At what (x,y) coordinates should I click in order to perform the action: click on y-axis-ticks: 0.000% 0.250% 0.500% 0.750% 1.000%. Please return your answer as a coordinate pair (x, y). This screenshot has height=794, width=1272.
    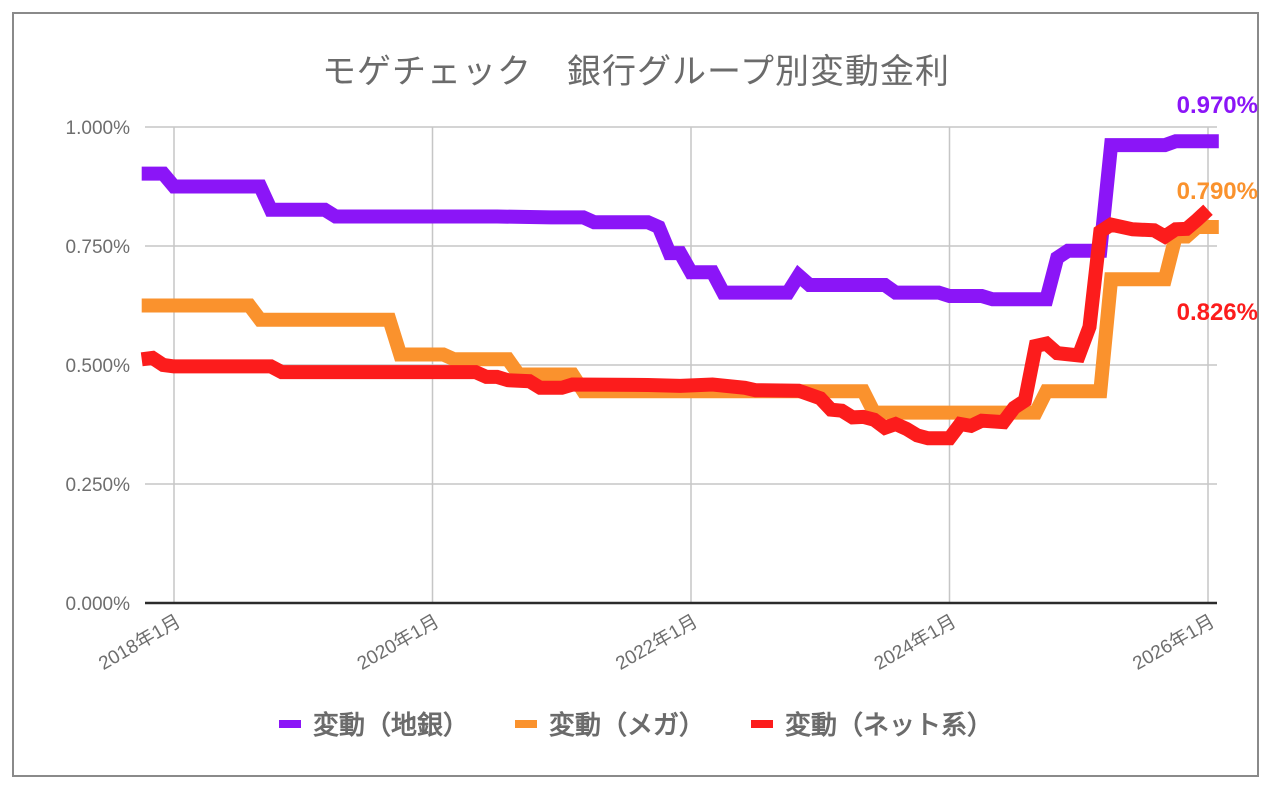
    Looking at the image, I should click on (98, 366).